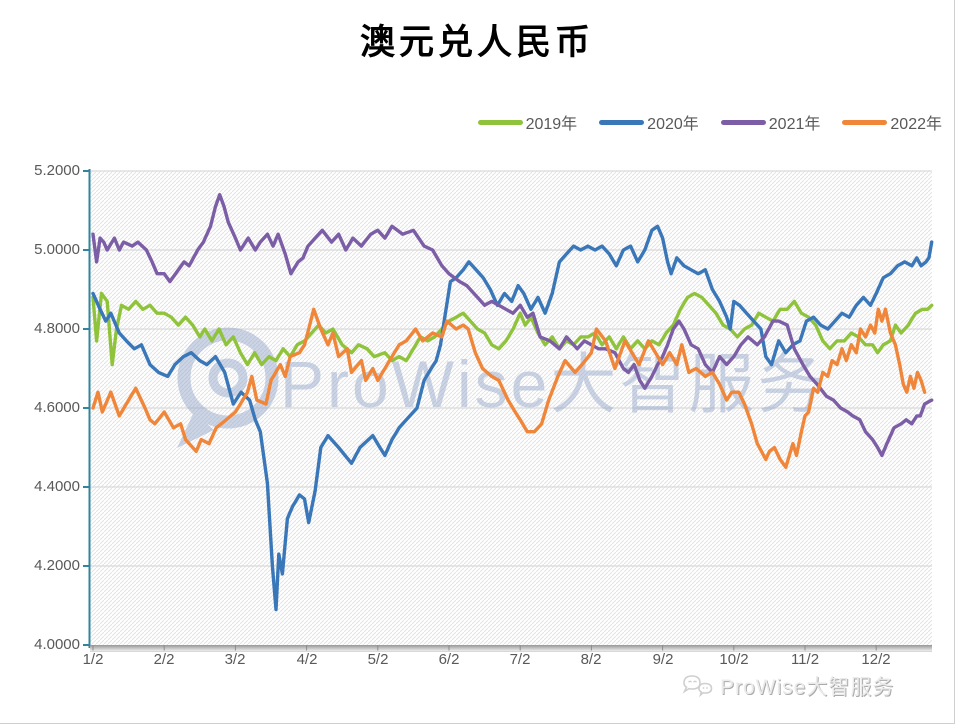 Image resolution: width=955 pixels, height=724 pixels. What do you see at coordinates (551, 124) in the screenshot?
I see `legend-label-2019: 2019年` at bounding box center [551, 124].